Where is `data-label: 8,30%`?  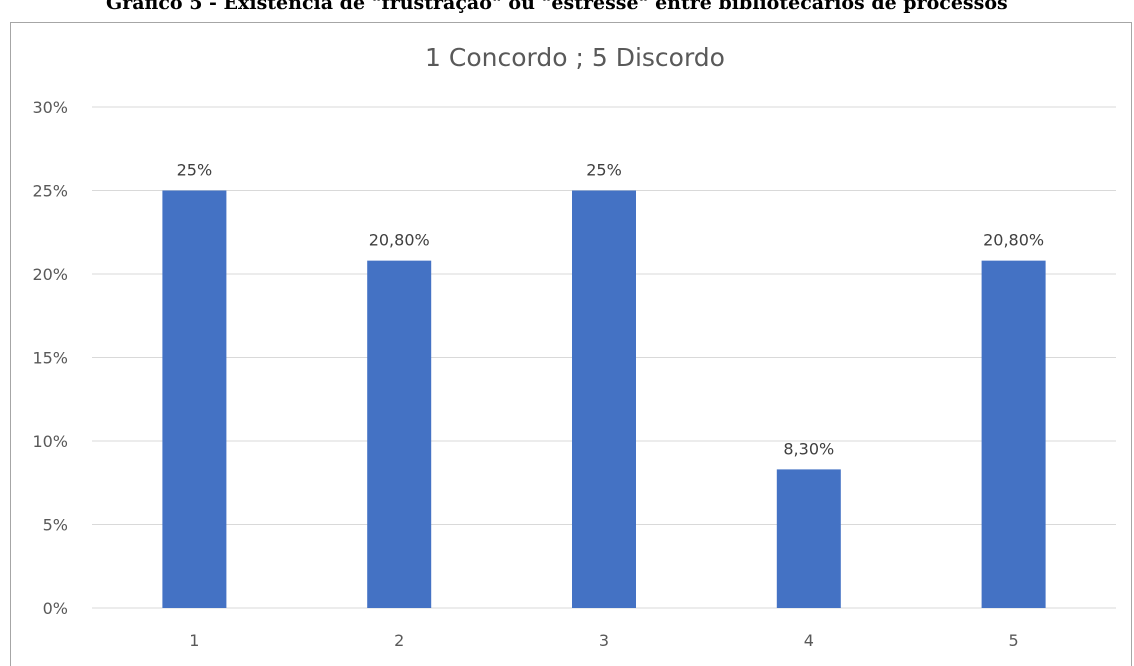
data-label: 8,30% is located at coordinates (808, 448).